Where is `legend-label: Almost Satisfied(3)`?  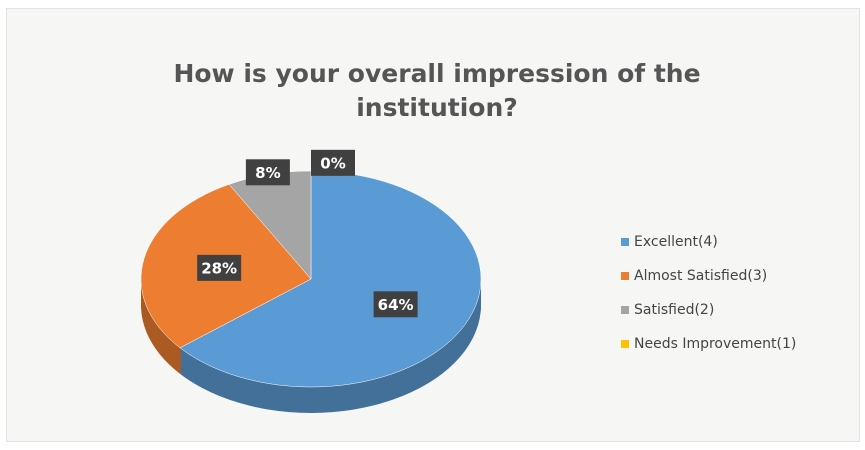 legend-label: Almost Satisfied(3) is located at coordinates (700, 276).